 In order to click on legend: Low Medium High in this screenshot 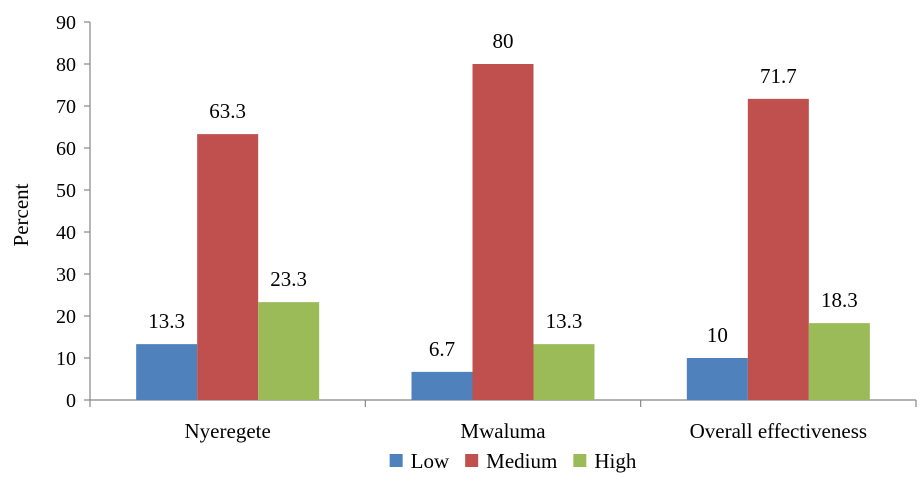, I will do `click(513, 461)`.